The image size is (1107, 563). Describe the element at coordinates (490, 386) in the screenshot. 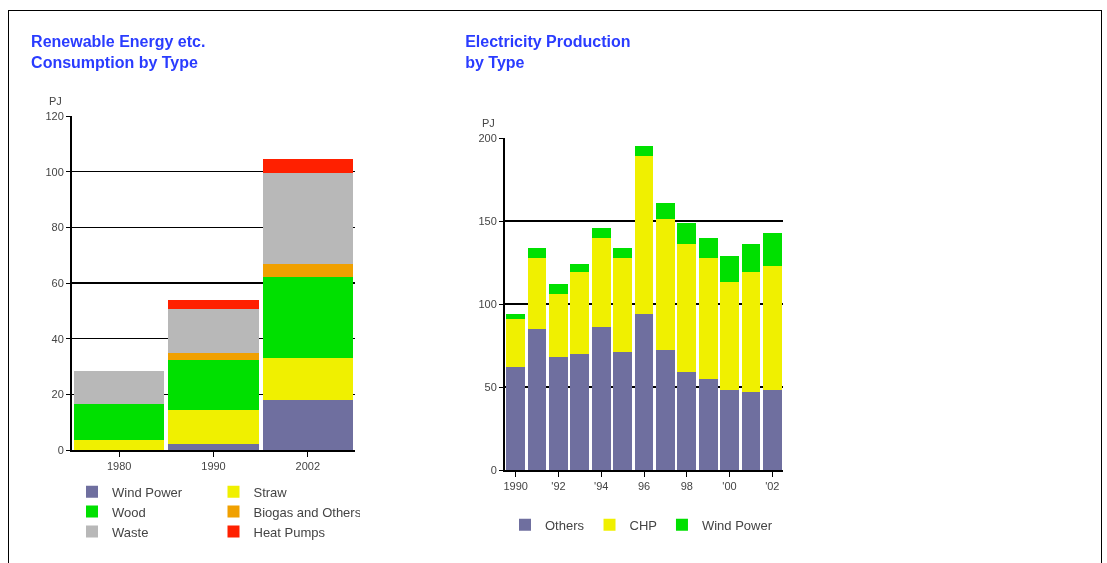

I see `y-tick-label: 50` at that location.